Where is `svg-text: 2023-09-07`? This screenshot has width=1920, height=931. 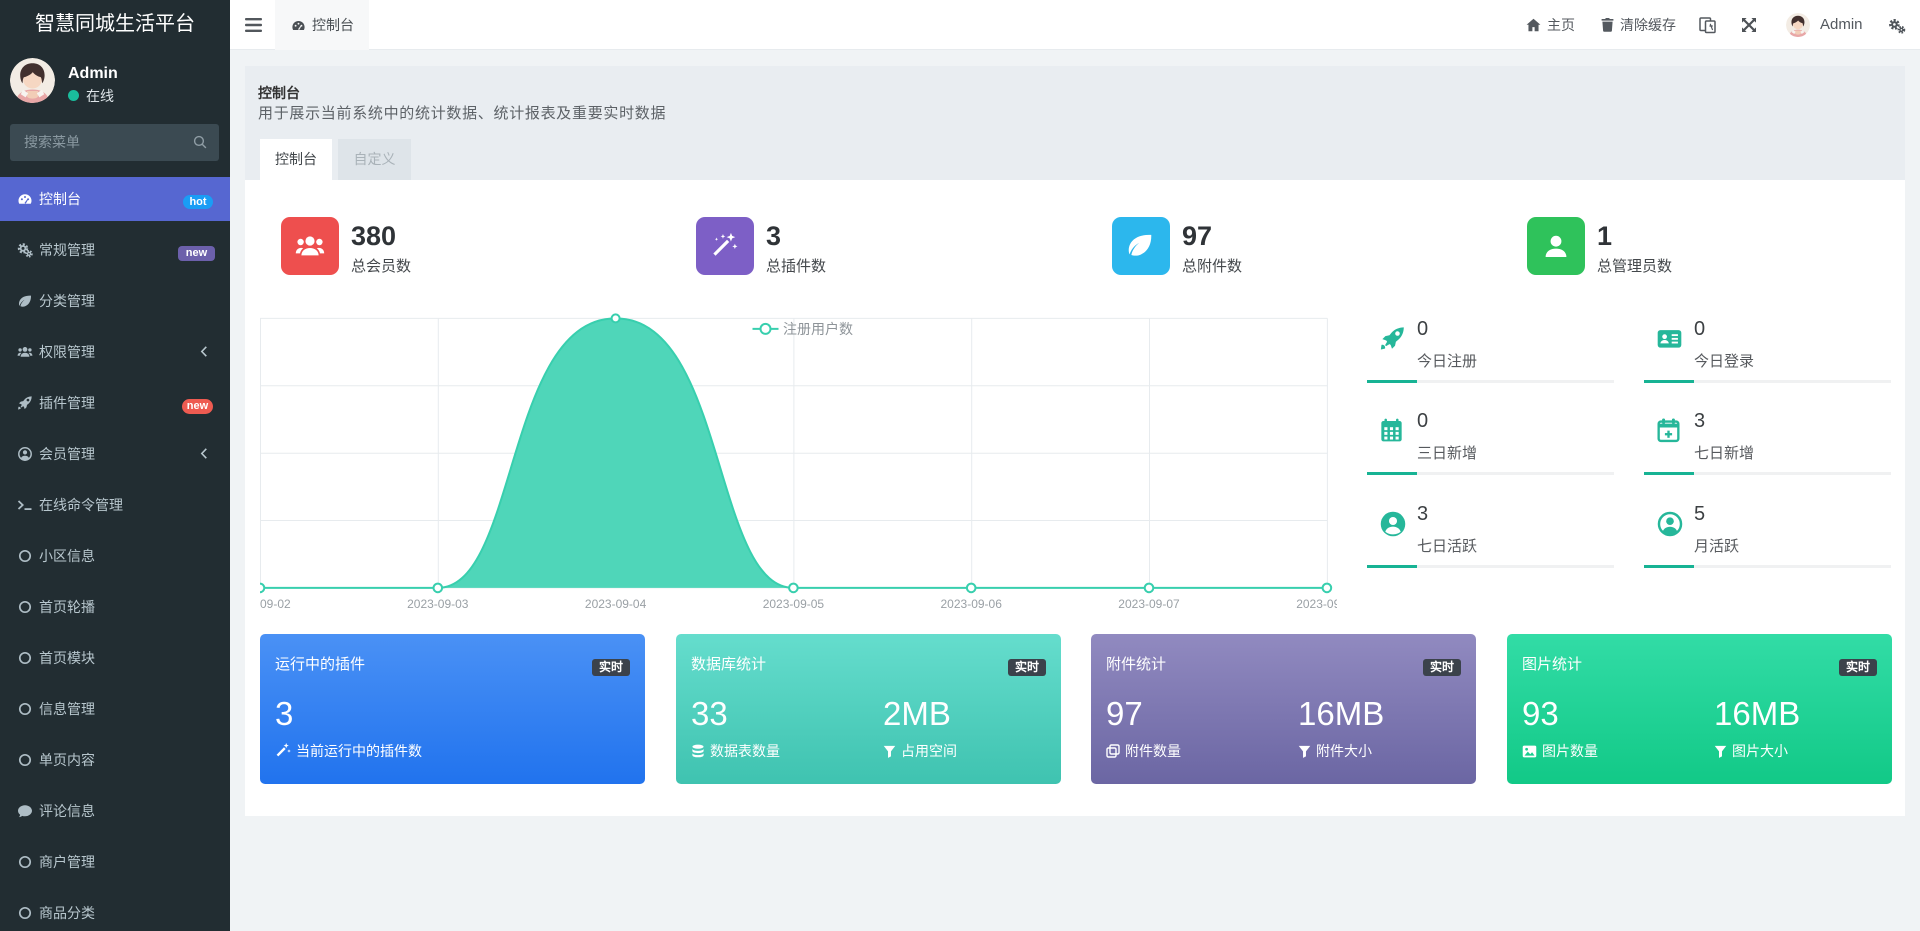
svg-text: 2023-09-07 is located at coordinates (1149, 604).